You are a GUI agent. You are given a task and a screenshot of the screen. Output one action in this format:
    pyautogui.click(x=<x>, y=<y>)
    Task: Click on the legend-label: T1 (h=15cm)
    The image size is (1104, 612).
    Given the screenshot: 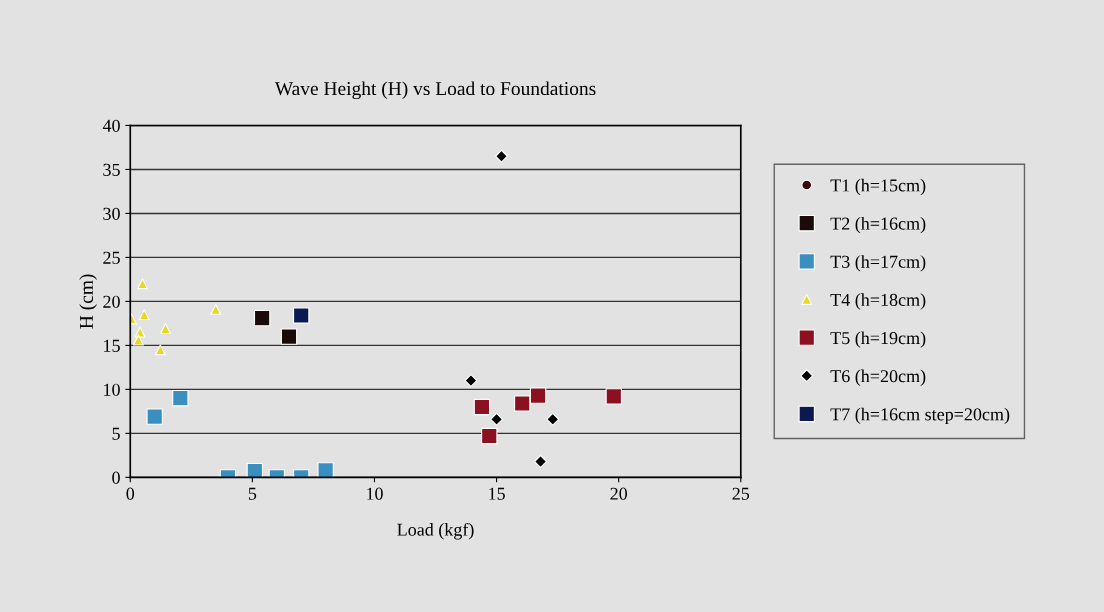 What is the action you would take?
    pyautogui.click(x=878, y=187)
    